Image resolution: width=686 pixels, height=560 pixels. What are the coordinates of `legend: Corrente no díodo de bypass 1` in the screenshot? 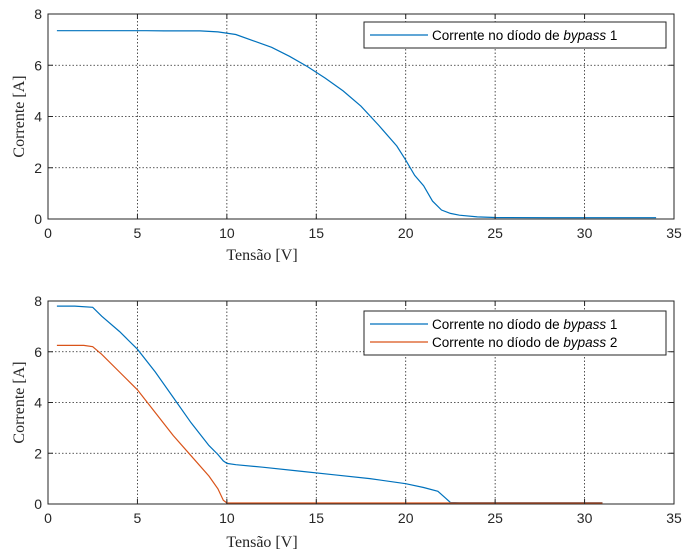 It's located at (515, 35).